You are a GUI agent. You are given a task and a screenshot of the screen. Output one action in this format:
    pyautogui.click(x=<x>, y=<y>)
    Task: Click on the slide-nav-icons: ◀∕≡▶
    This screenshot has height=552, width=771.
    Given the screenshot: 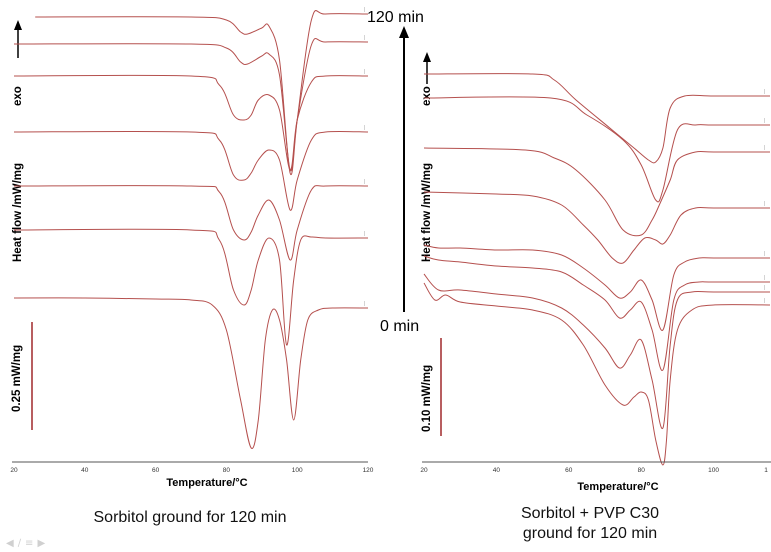 What is the action you would take?
    pyautogui.click(x=28, y=543)
    